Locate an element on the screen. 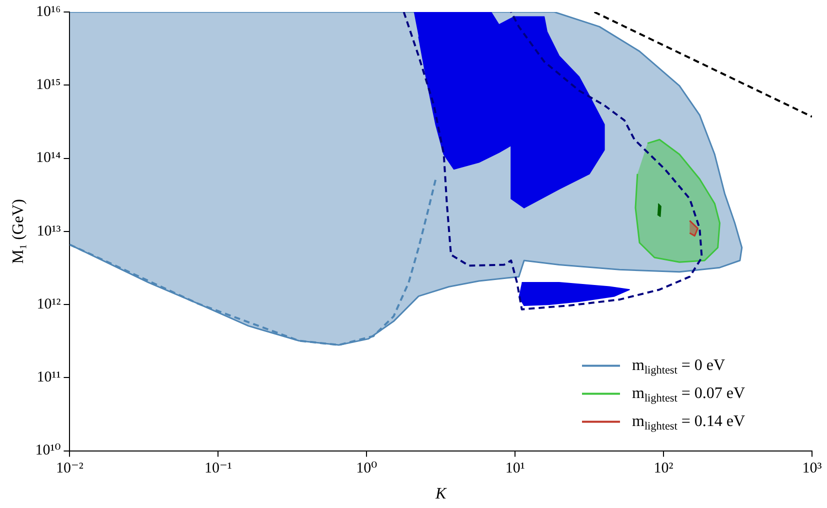 This screenshot has height=508, width=827. x-tick-label: 10¹ is located at coordinates (515, 468).